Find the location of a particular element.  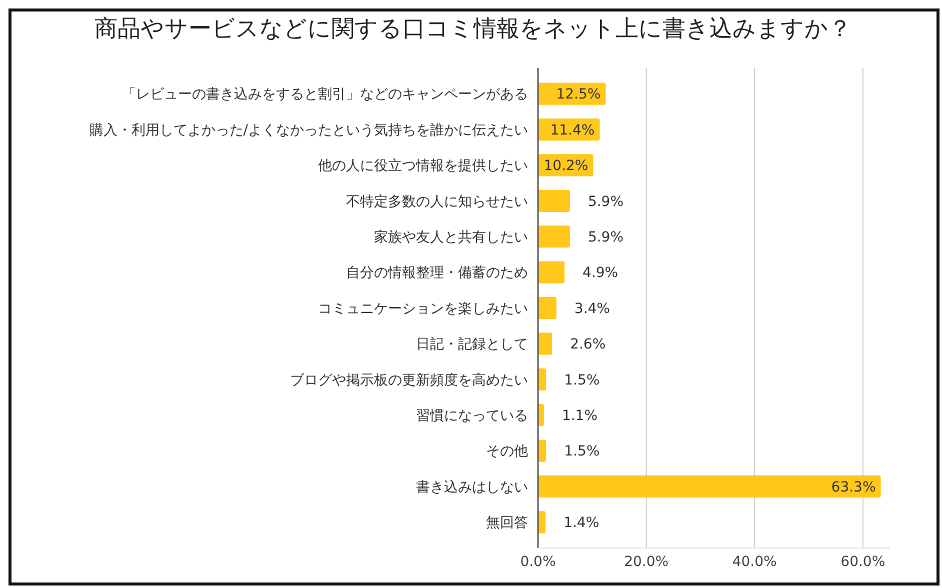

y-tick-label: 無回答 is located at coordinates (507, 523).